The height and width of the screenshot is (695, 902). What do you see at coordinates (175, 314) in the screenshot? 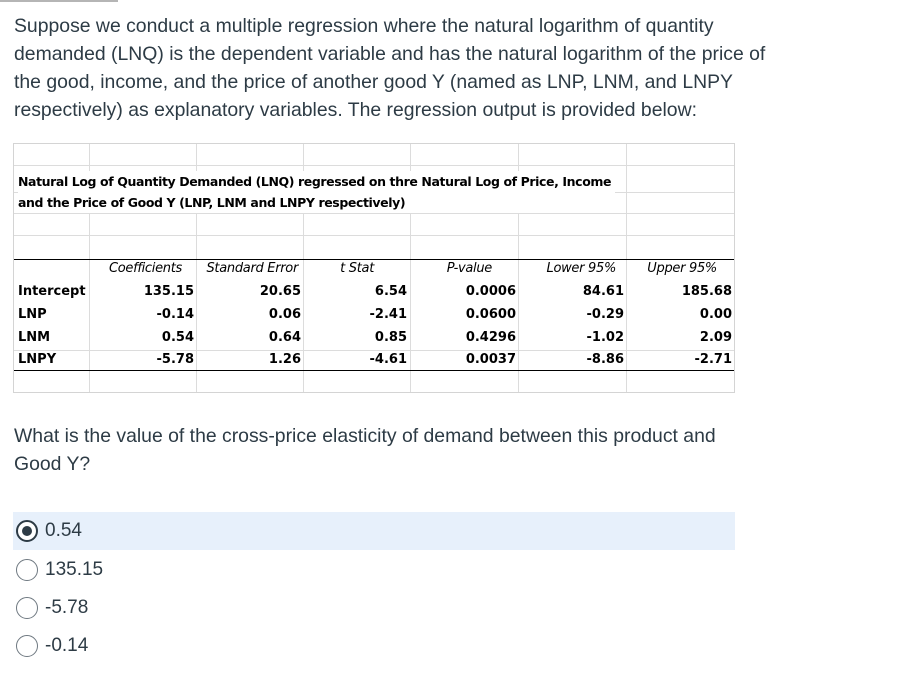
I see `table-cell: -0.14` at bounding box center [175, 314].